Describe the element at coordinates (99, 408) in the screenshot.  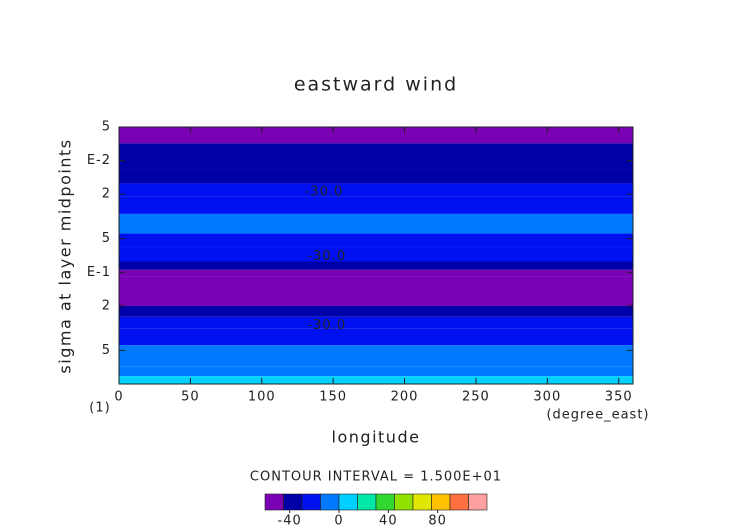
I see `corner-label: (1)` at that location.